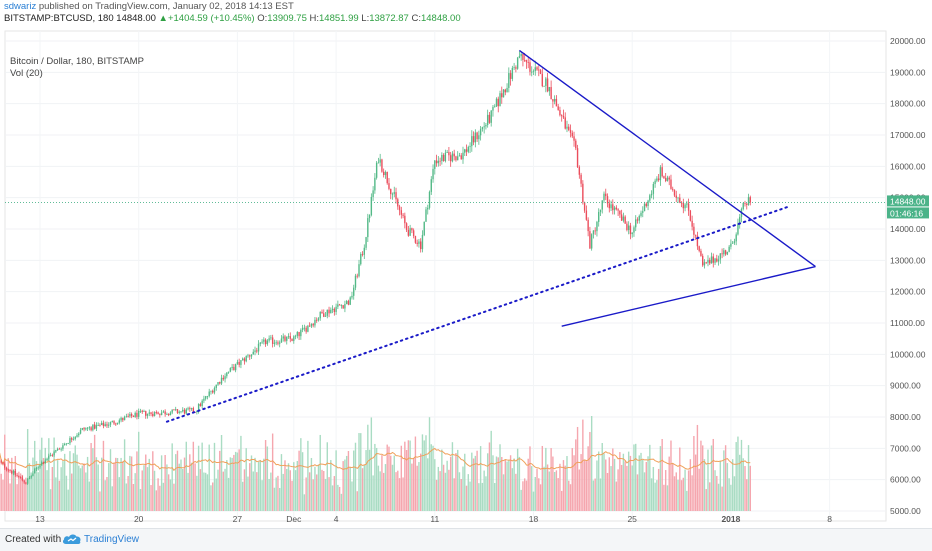  I want to click on high-value: 14851.99, so click(339, 18).